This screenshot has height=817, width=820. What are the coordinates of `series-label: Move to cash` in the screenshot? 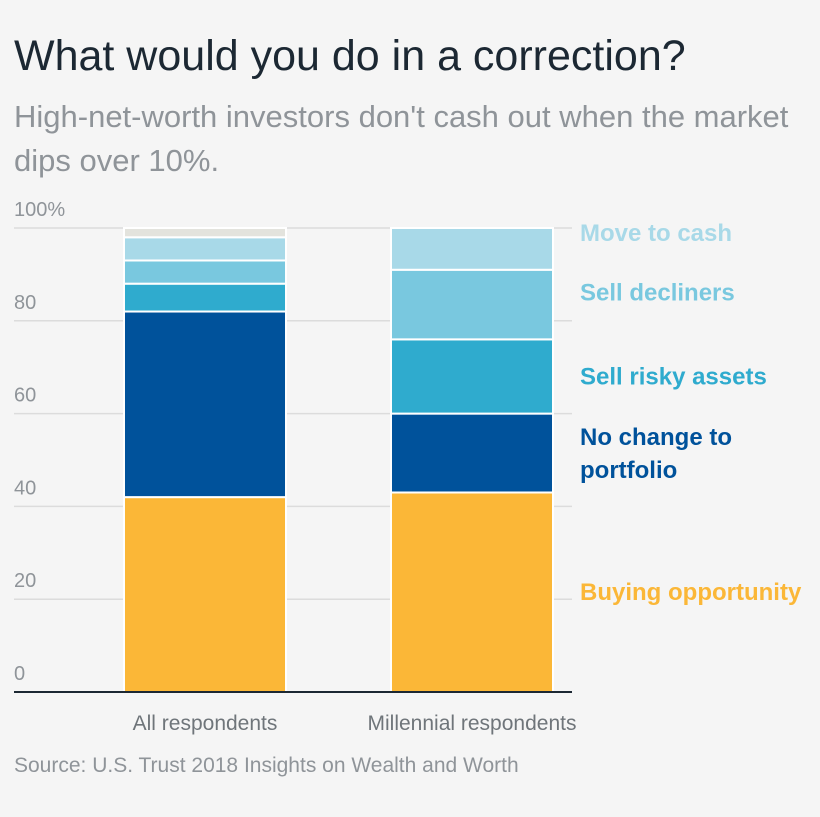 It's located at (656, 233).